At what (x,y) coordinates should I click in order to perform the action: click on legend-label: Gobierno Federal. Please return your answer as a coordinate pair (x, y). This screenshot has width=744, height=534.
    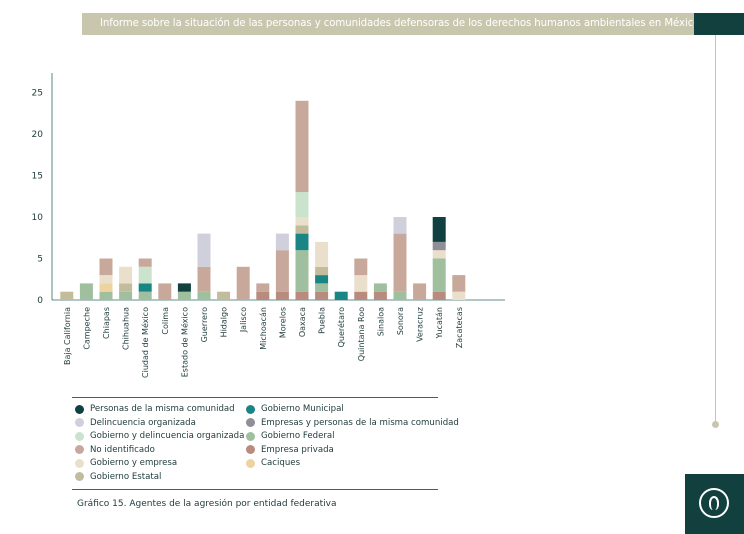
    Looking at the image, I should click on (298, 436).